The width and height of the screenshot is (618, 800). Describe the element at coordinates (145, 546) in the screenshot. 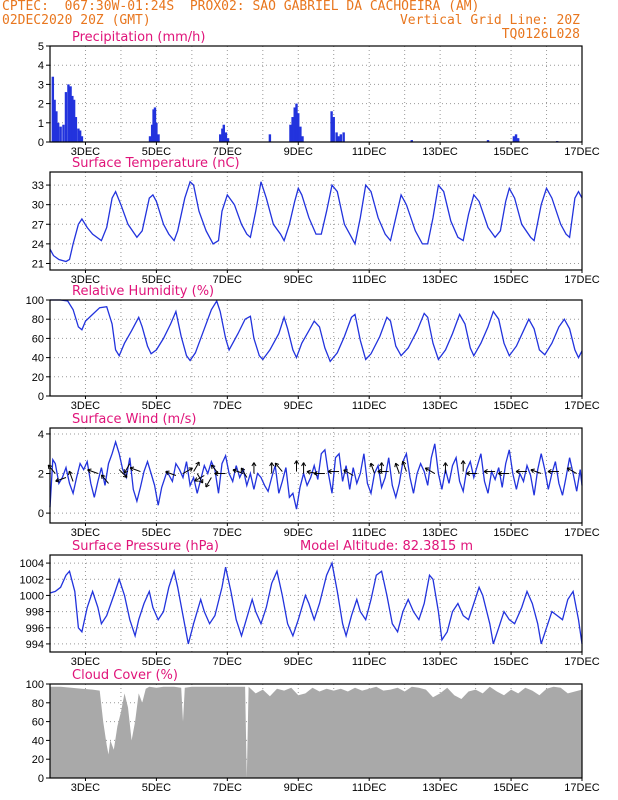

I see `panel-title: Surface Pressure (hPa)` at that location.